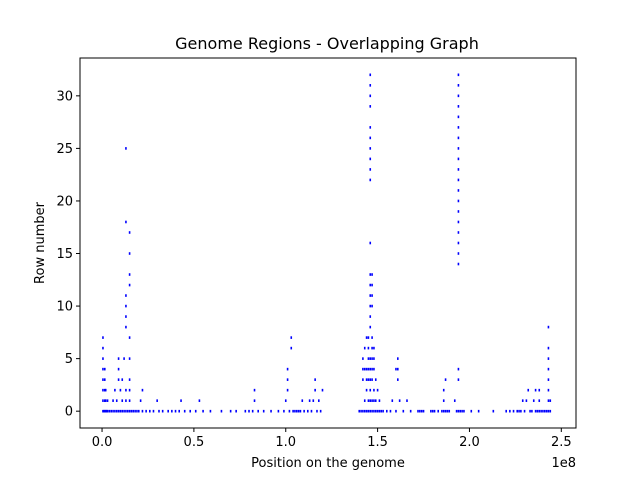  What do you see at coordinates (327, 43) in the screenshot?
I see `chart-title: Genome Regions - Overlapping Graph` at bounding box center [327, 43].